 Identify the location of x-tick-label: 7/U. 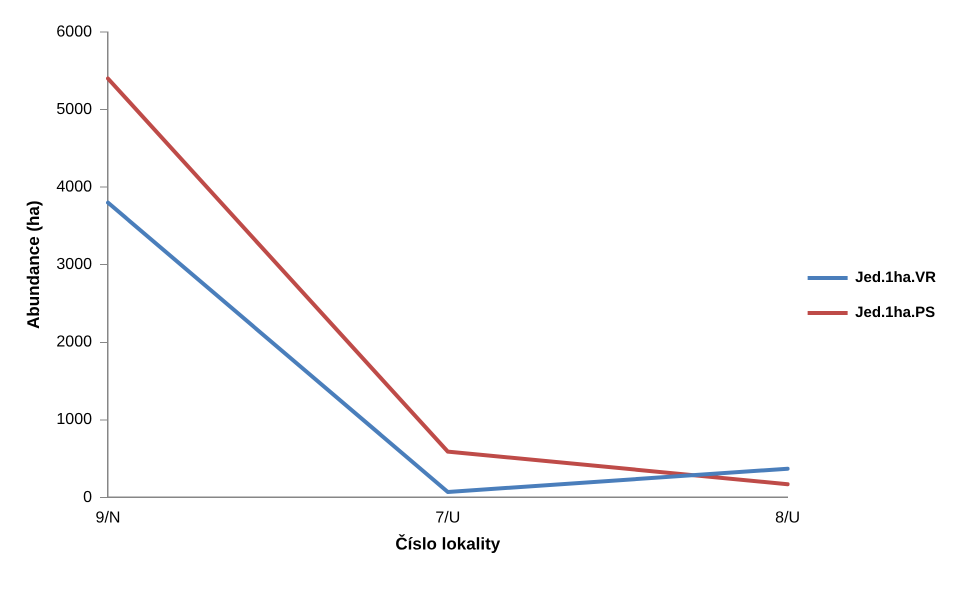
(447, 517).